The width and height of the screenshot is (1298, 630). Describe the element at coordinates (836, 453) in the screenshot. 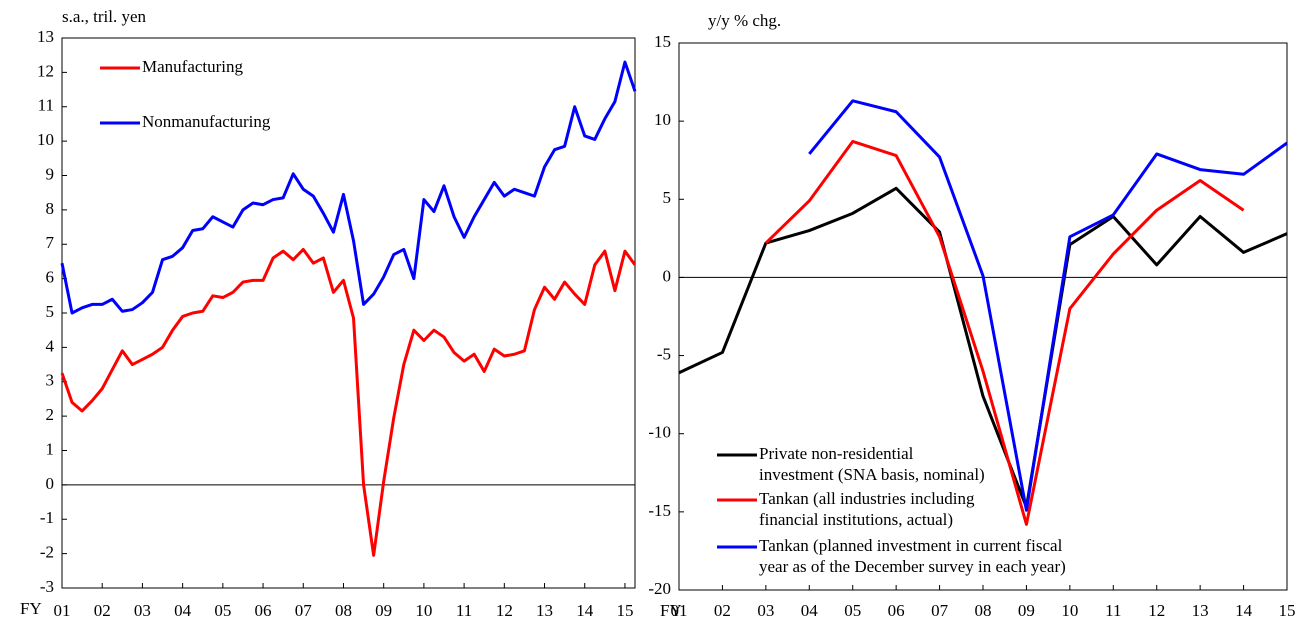

I see `legend-label: Private non-residential` at that location.